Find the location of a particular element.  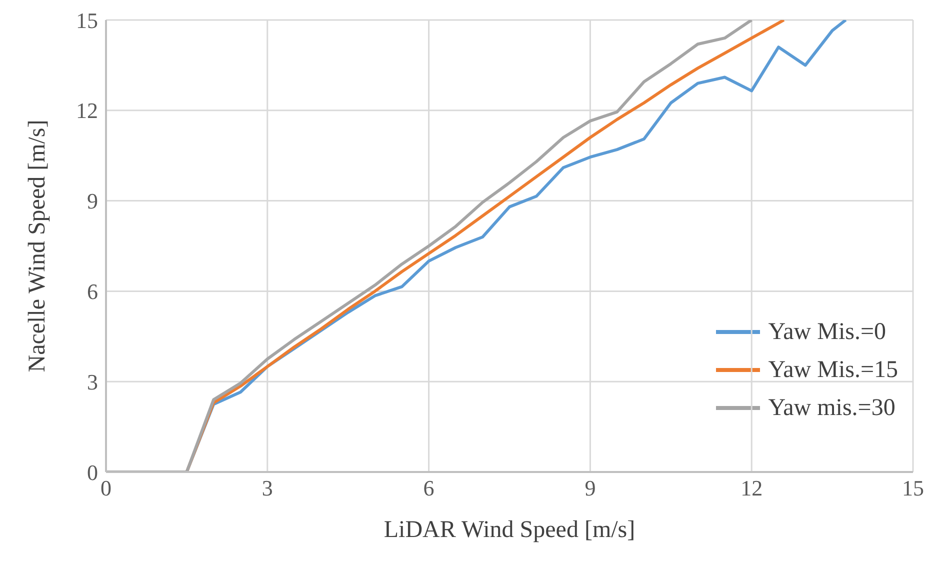

x-tick-label: 12 is located at coordinates (751, 488).